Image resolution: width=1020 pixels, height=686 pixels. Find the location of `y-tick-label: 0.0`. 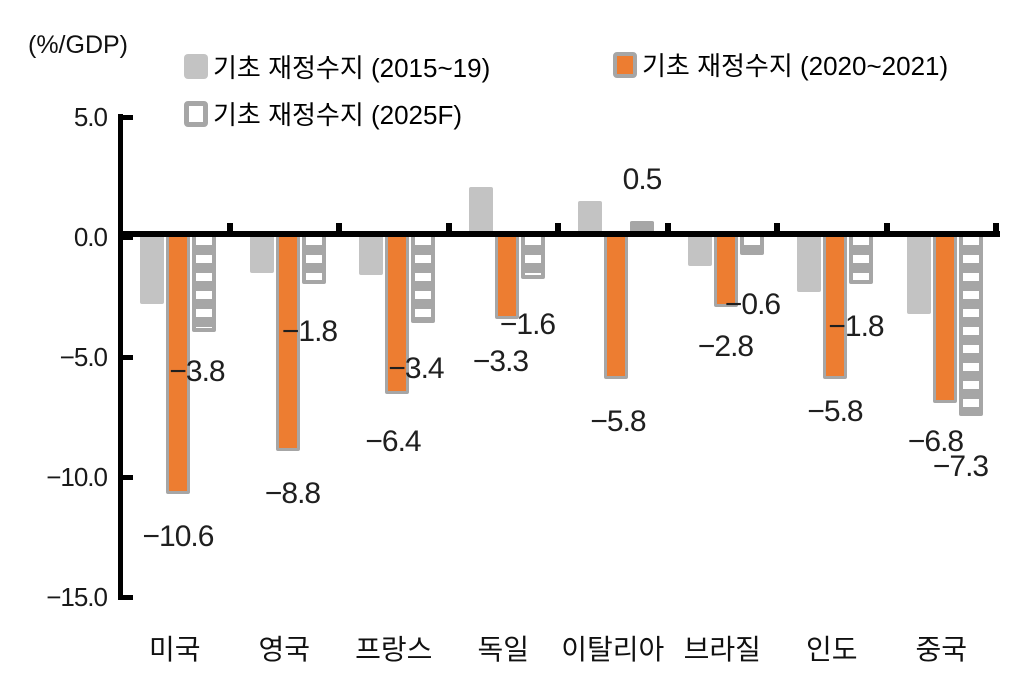

y-tick-label: 0.0 is located at coordinates (90, 237).